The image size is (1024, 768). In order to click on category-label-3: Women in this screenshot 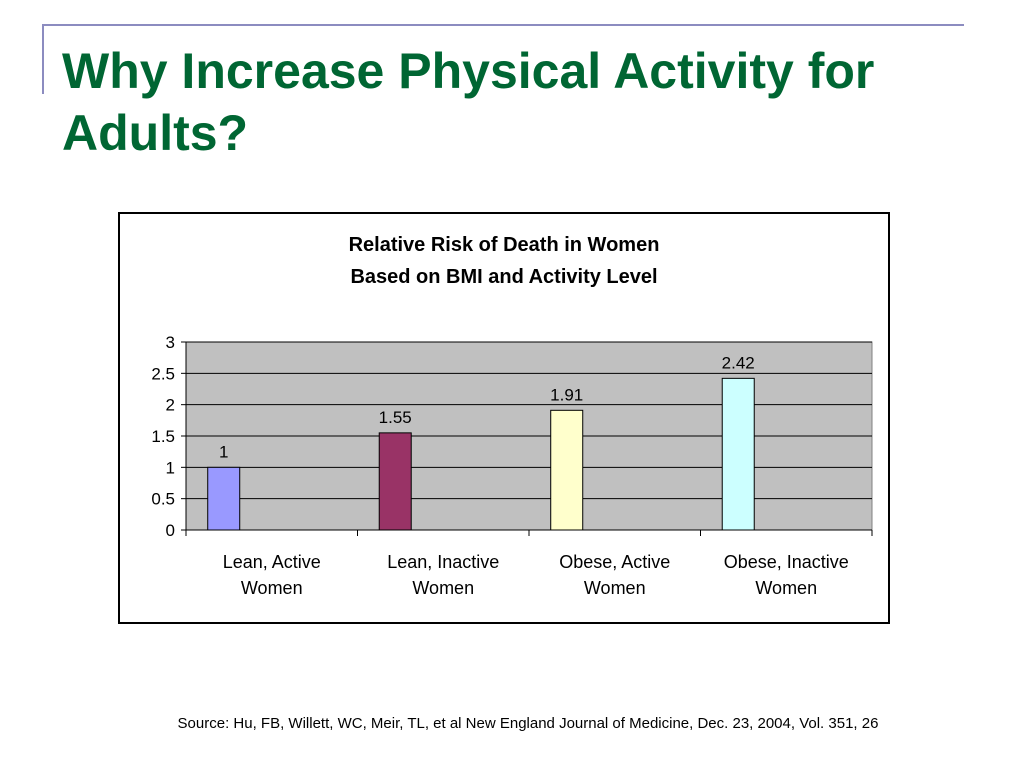, I will do `click(615, 588)`.